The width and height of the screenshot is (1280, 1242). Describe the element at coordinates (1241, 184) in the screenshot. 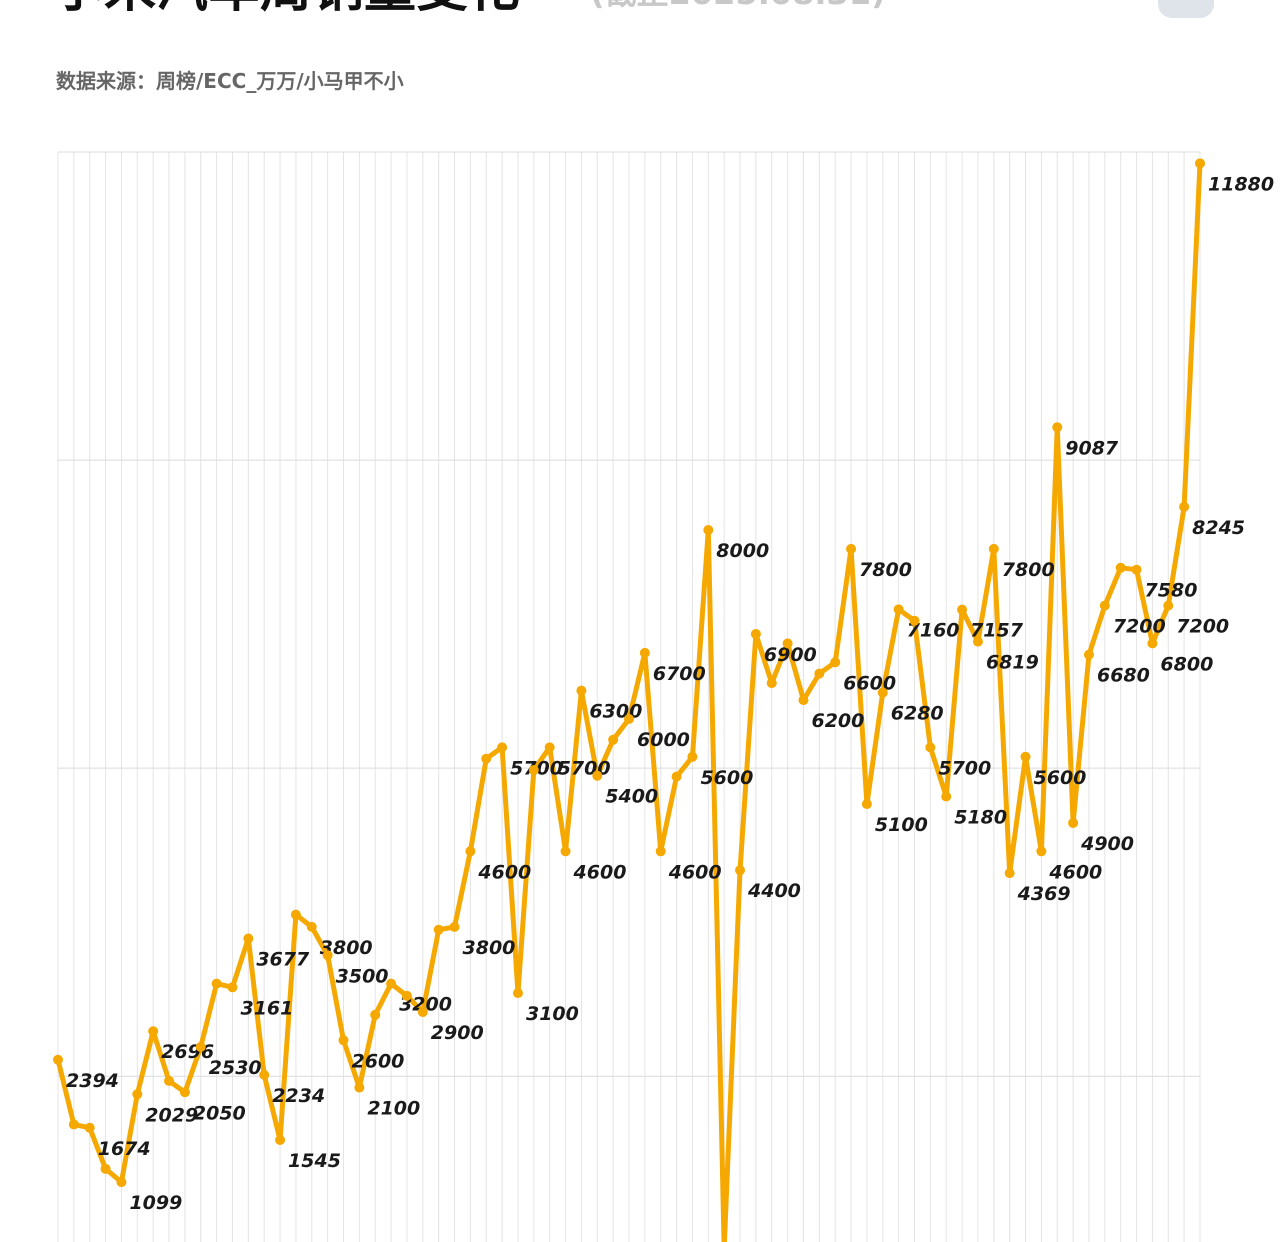

I see `value-label: 11880` at that location.